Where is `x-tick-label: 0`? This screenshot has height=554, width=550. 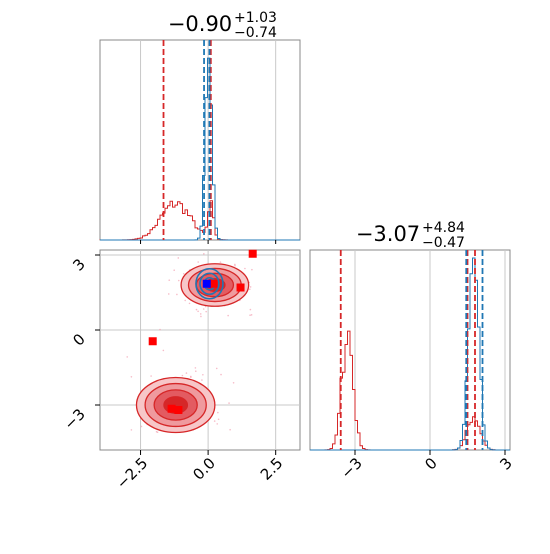
x-tick-label: 0 is located at coordinates (430, 463).